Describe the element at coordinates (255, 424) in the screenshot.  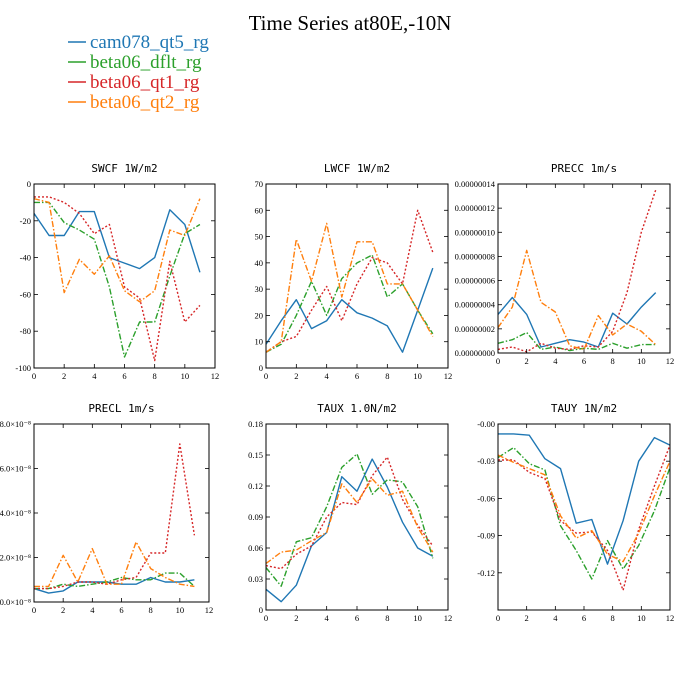
I see `y-tick-label: 0.18` at that location.